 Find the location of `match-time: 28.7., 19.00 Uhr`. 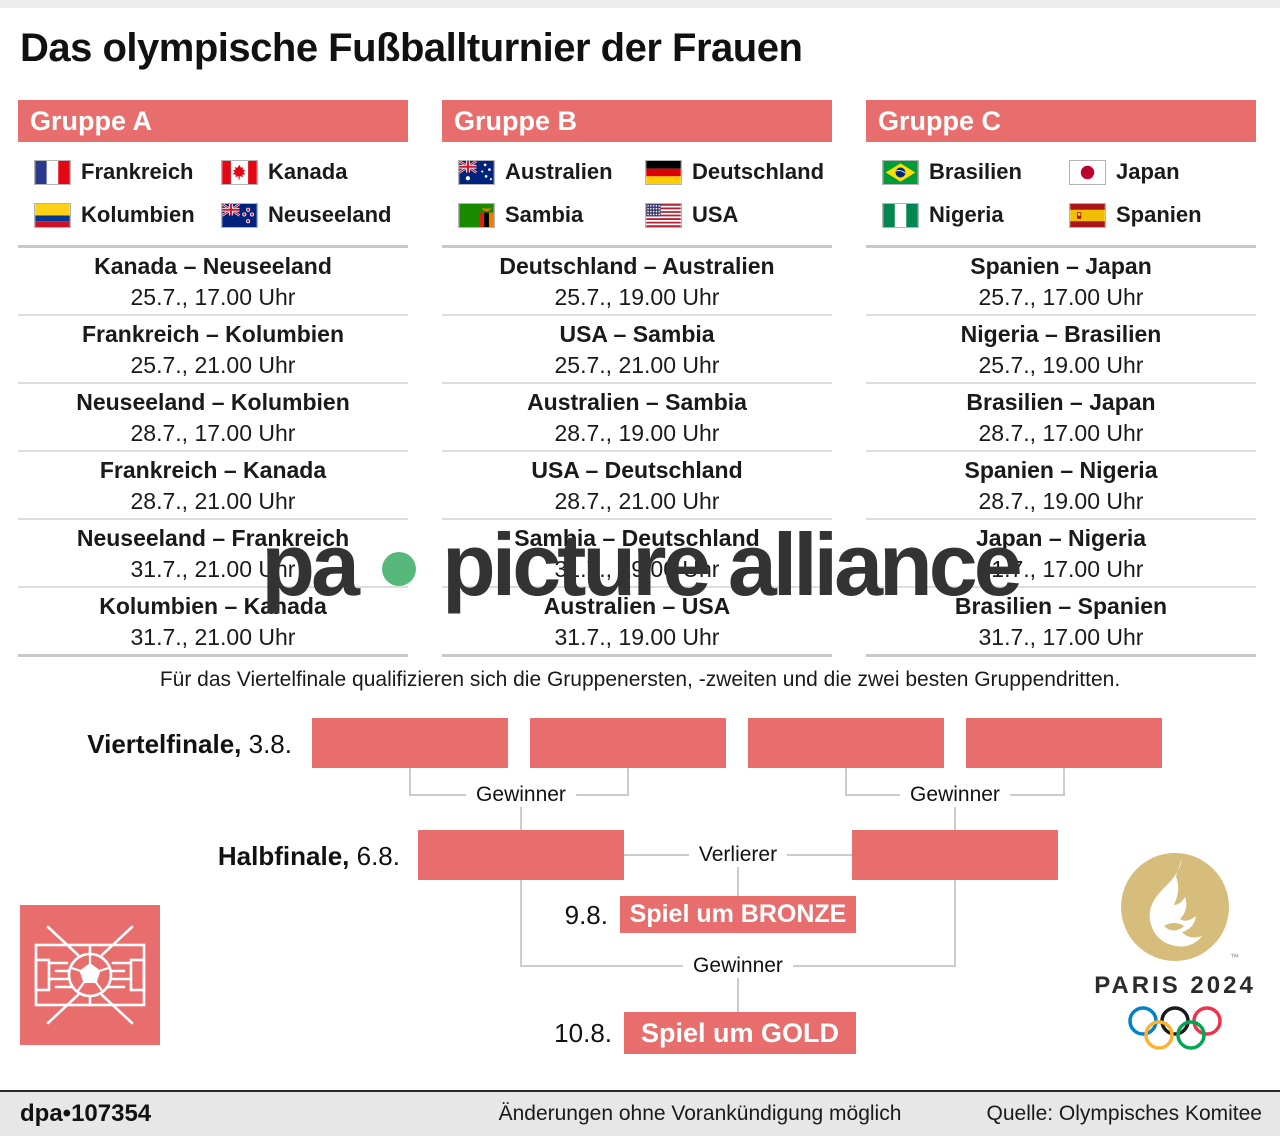

match-time: 28.7., 19.00 Uhr is located at coordinates (1061, 501).